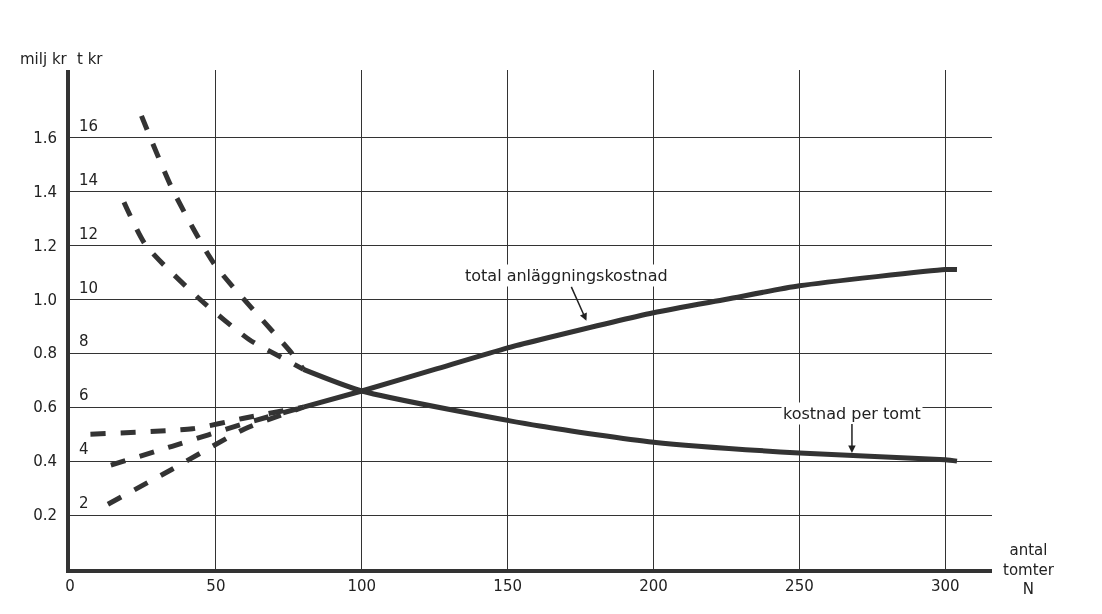 The height and width of the screenshot is (614, 1102). What do you see at coordinates (84, 449) in the screenshot?
I see `y2-tick-label: 4` at bounding box center [84, 449].